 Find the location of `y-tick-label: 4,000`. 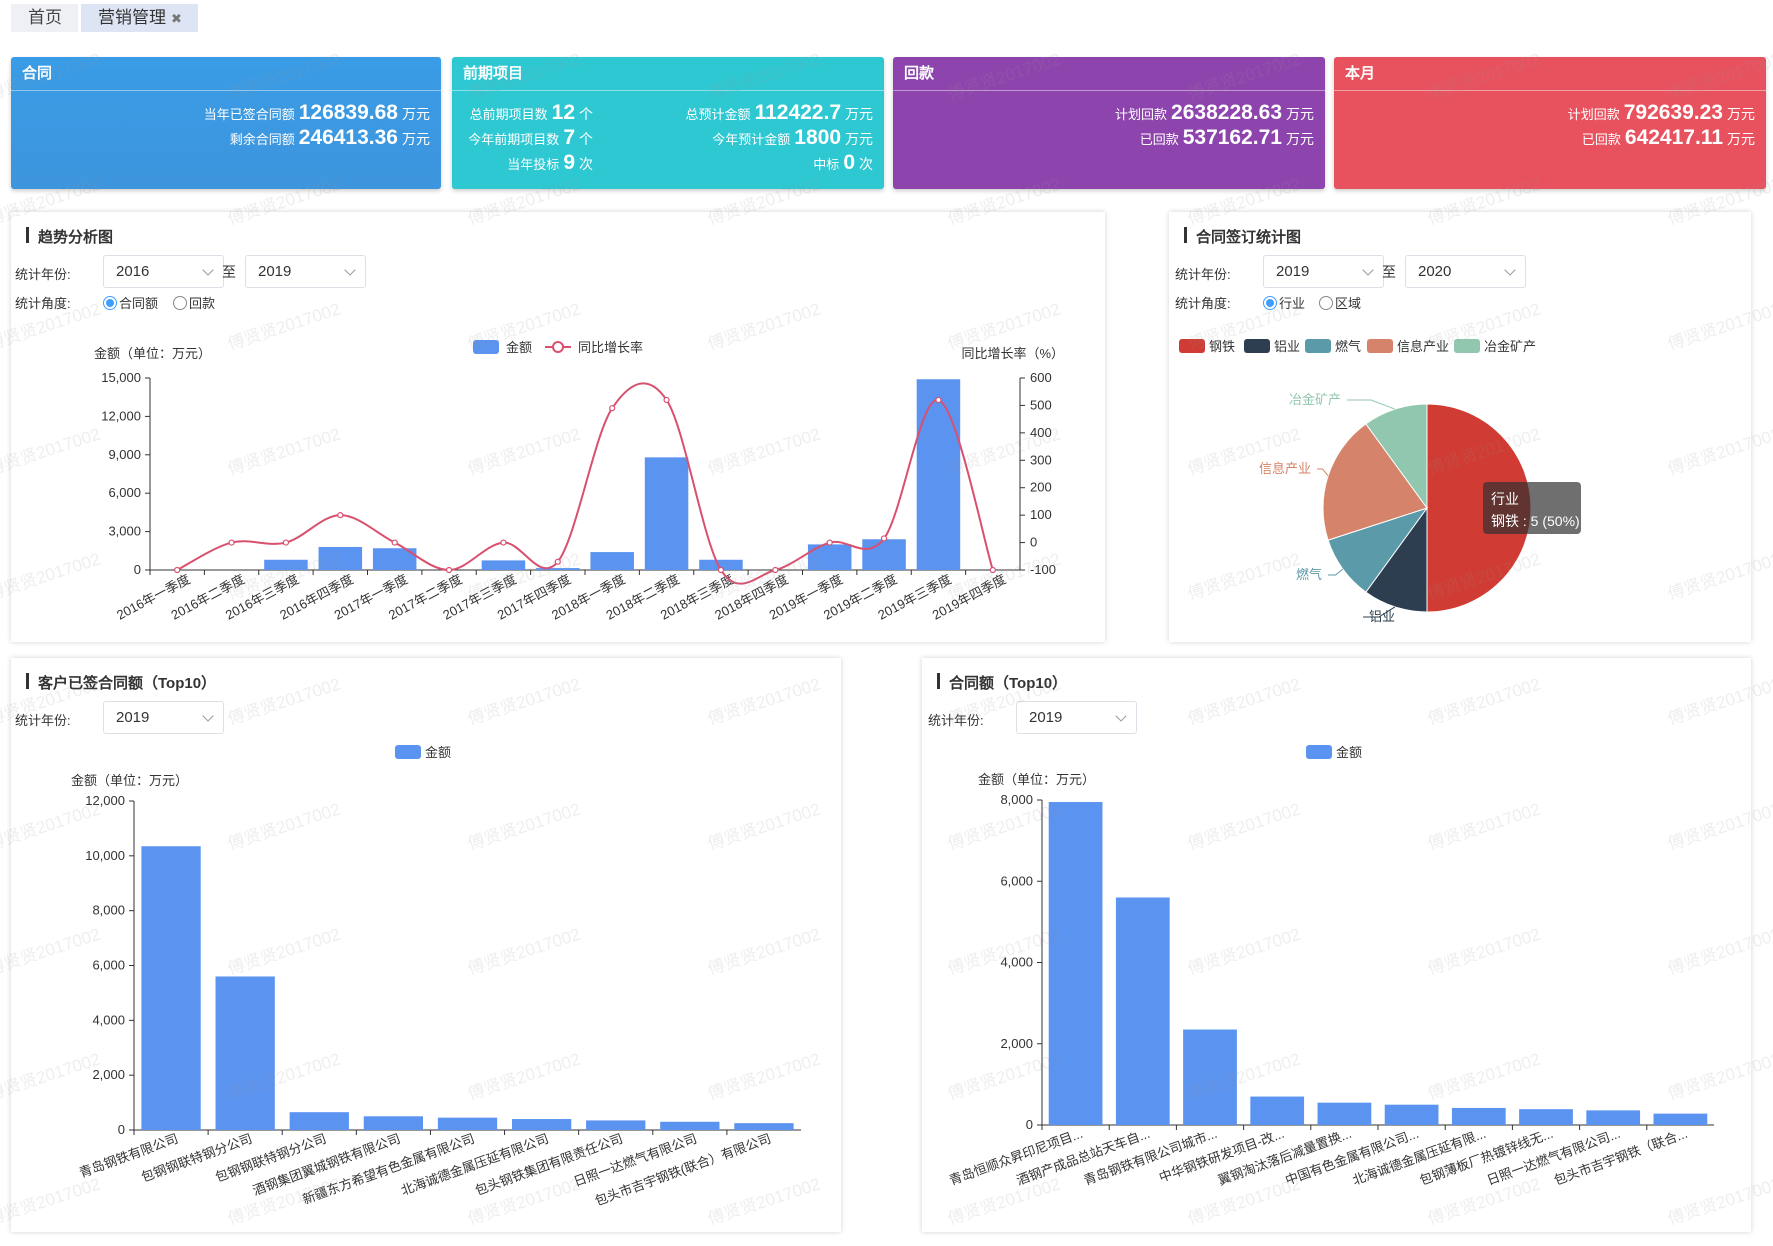

y-tick-label: 4,000 is located at coordinates (108, 1019).